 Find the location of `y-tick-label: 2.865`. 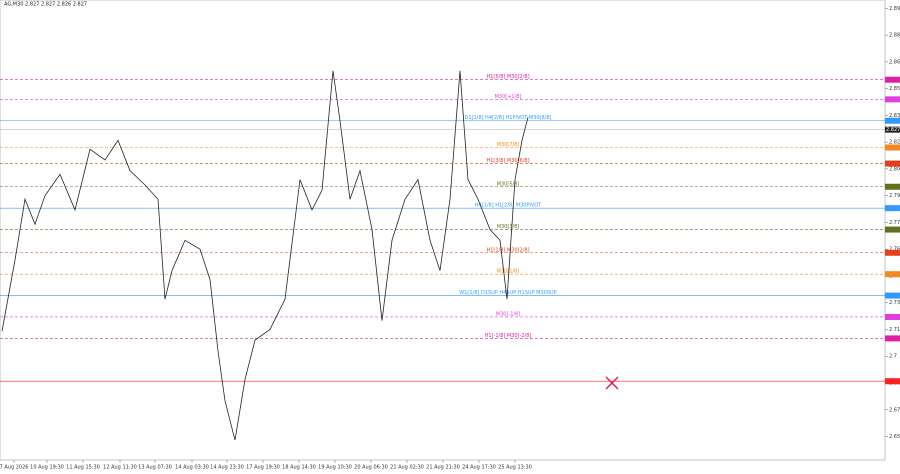

y-tick-label: 2.865 is located at coordinates (894, 62).